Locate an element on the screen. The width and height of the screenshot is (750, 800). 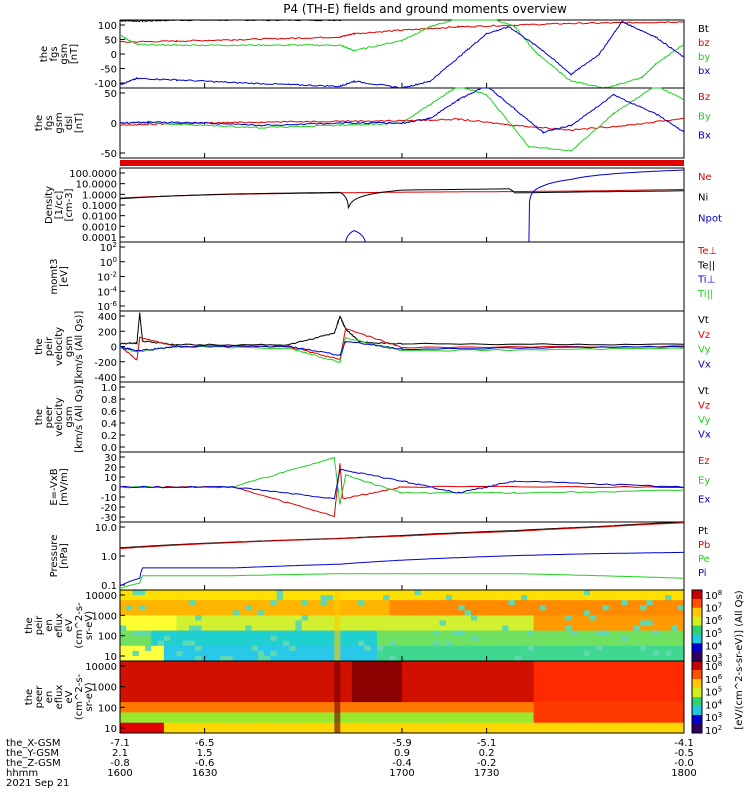
legend-entry-pe: Pe is located at coordinates (704, 559).